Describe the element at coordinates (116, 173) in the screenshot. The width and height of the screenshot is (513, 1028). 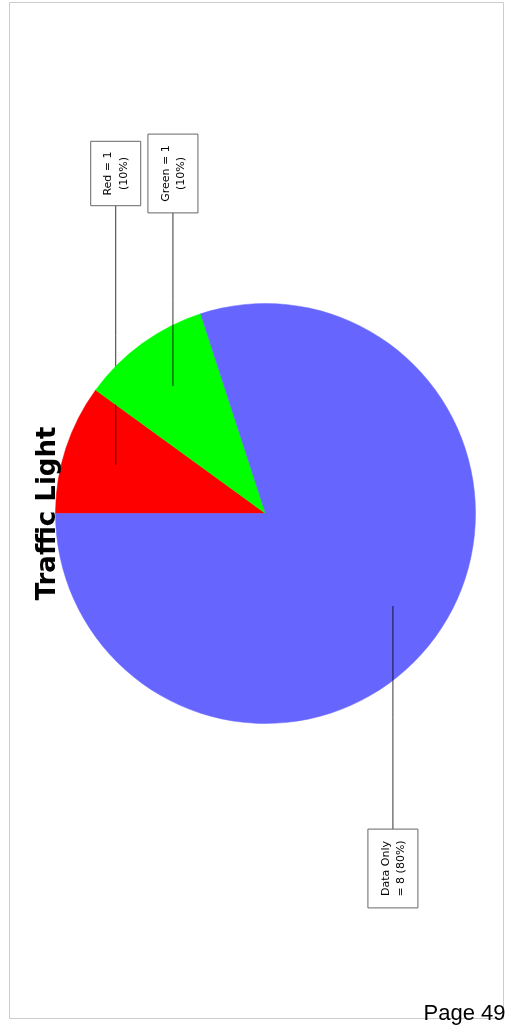
I see `slice-label: Red = 1 (10%)` at that location.